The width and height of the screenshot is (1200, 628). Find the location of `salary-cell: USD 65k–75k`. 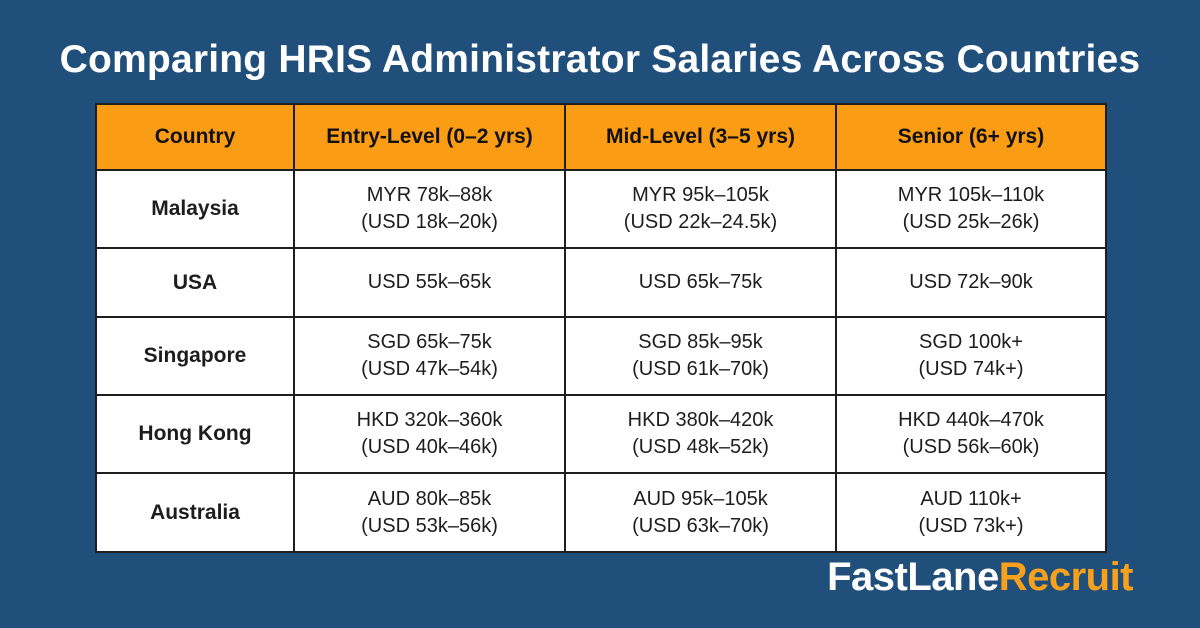

salary-cell: USD 65k–75k is located at coordinates (700, 282).